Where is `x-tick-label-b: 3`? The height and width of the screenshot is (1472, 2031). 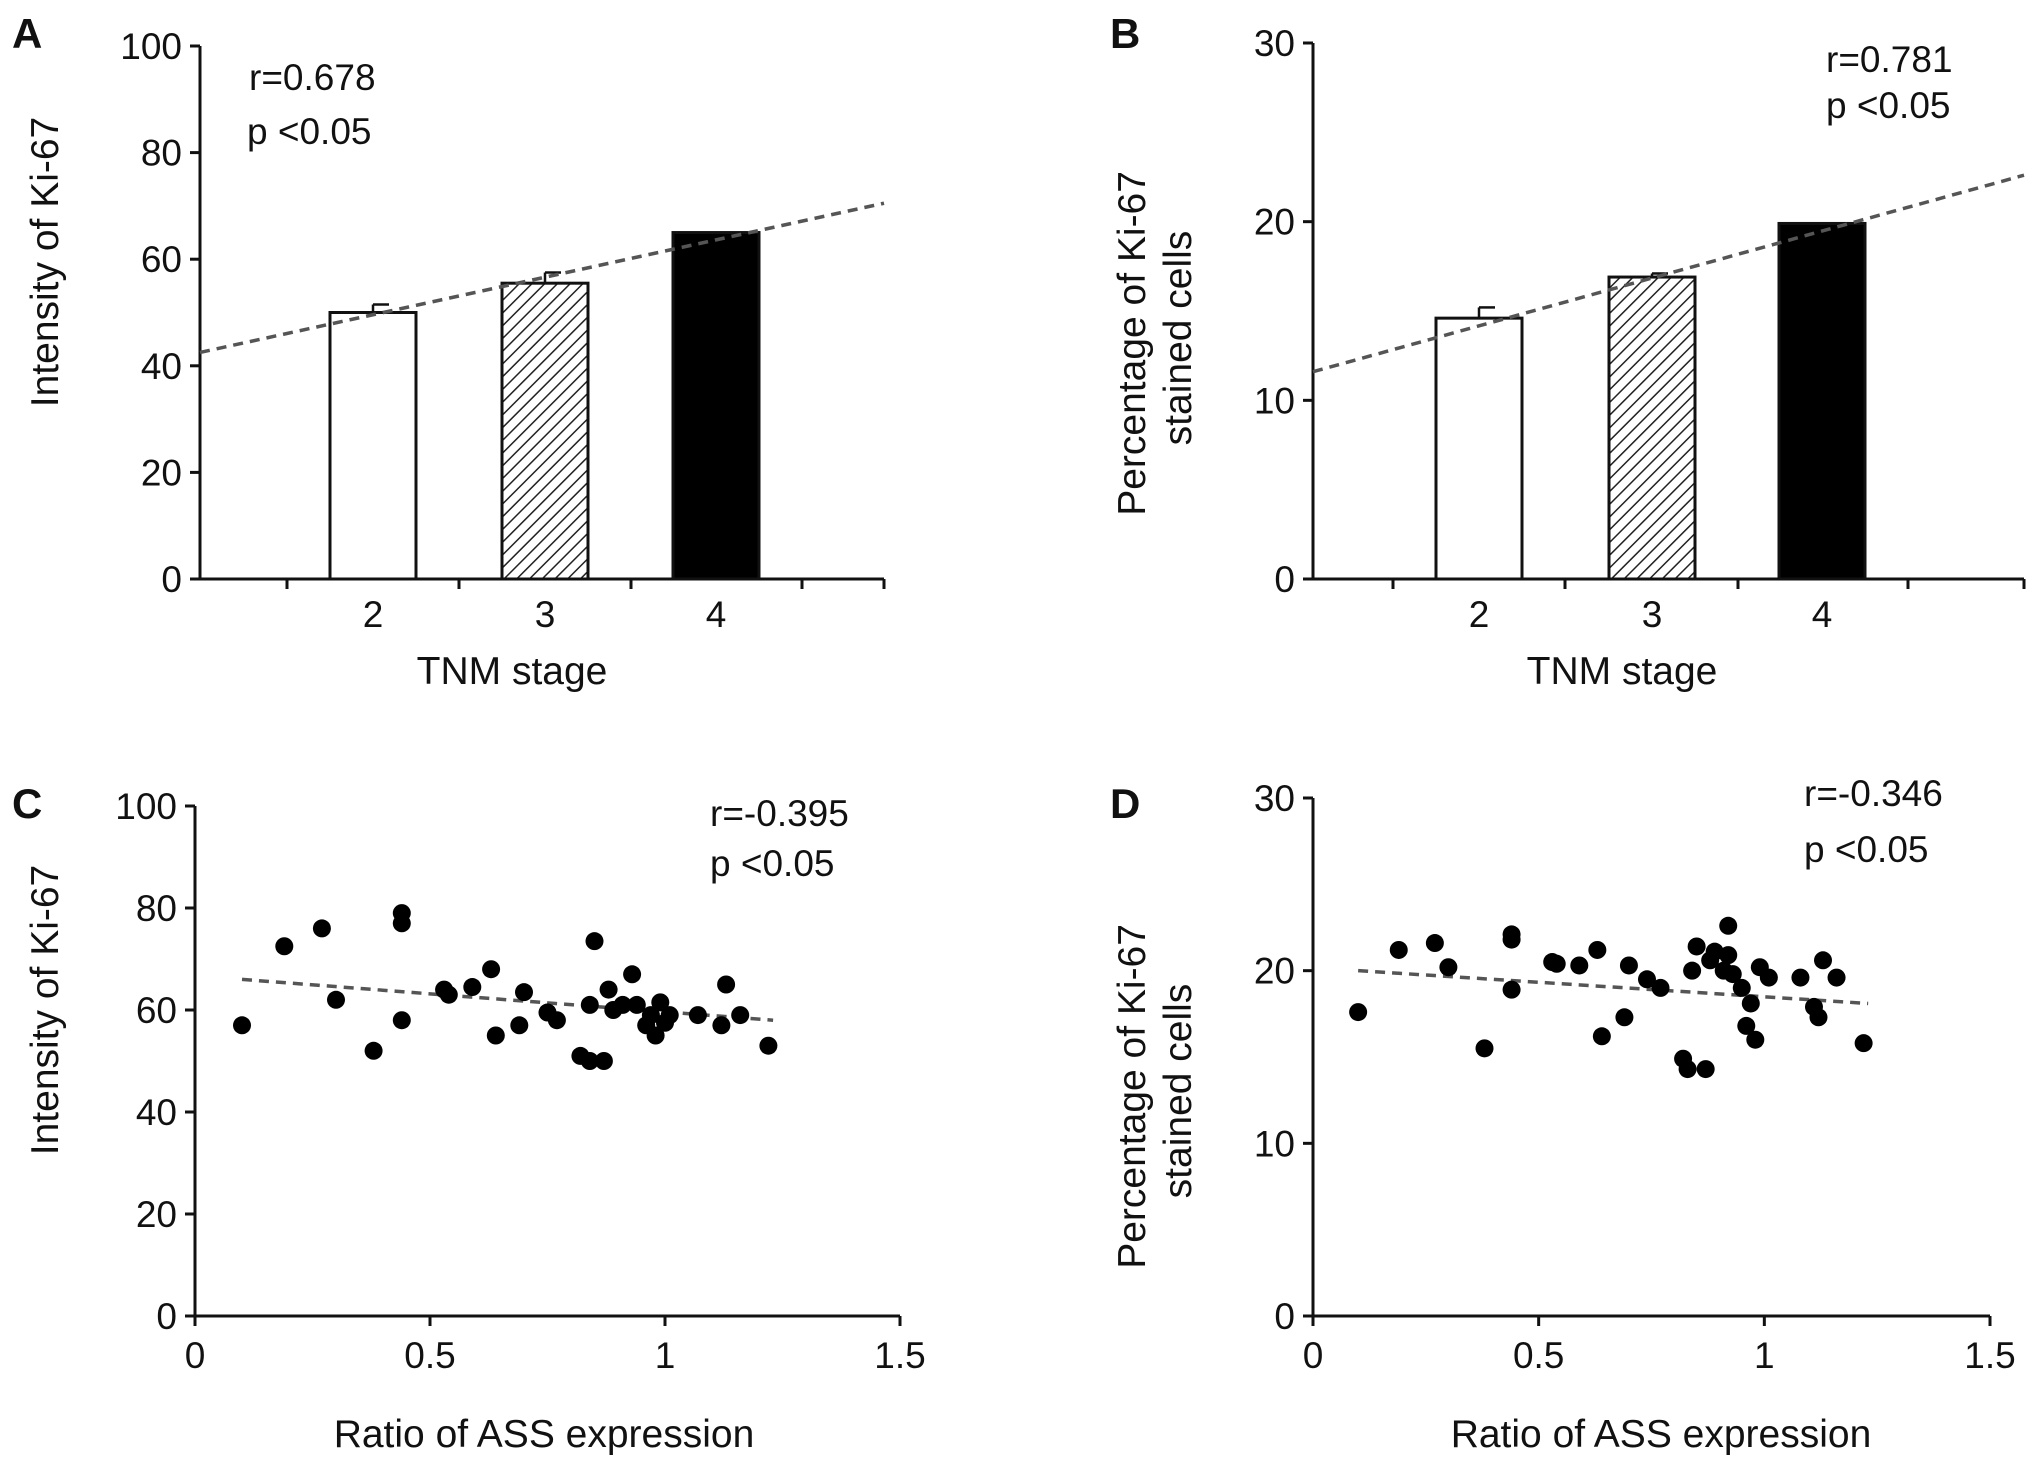 x-tick-label-b: 3 is located at coordinates (1652, 614).